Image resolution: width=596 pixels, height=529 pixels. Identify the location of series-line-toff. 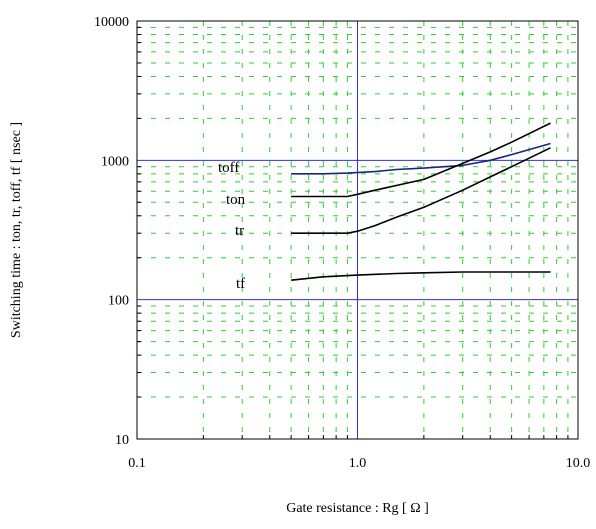
(421, 158).